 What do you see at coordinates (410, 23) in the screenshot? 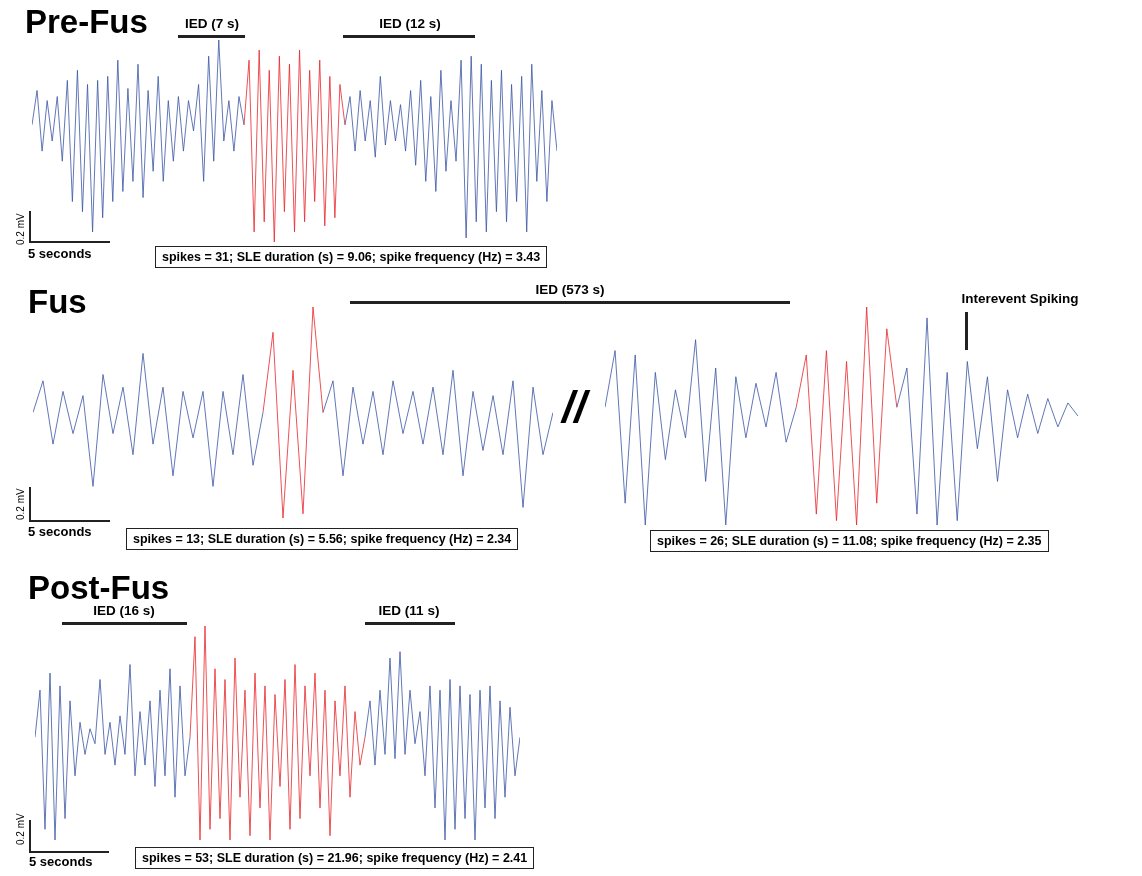
I see `text: IED (12 s)` at bounding box center [410, 23].